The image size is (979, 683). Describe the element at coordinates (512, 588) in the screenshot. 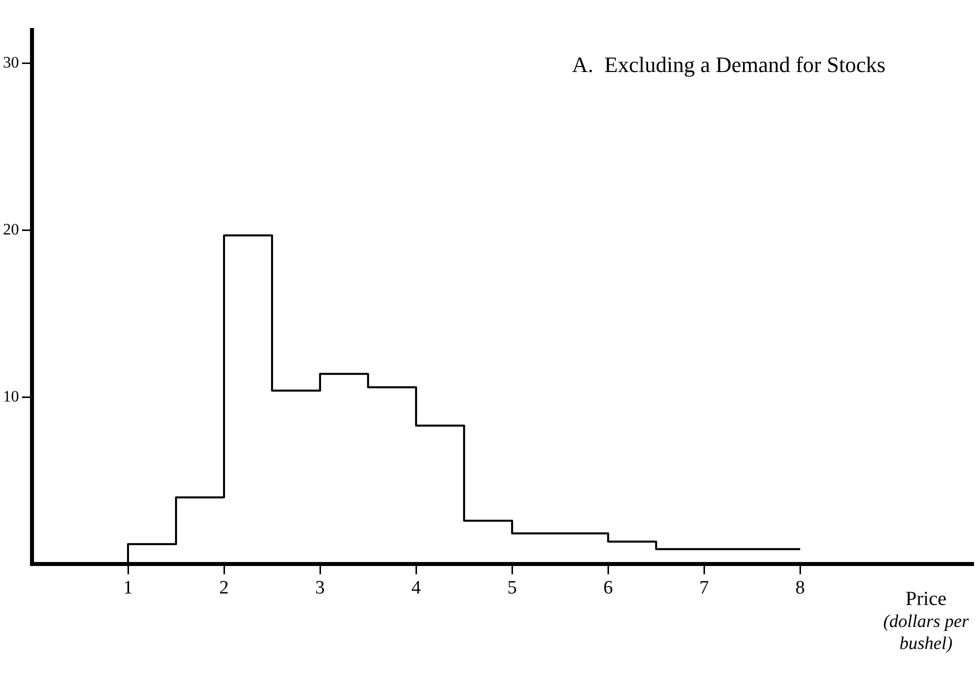

I see `x-tick-label: 5` at that location.